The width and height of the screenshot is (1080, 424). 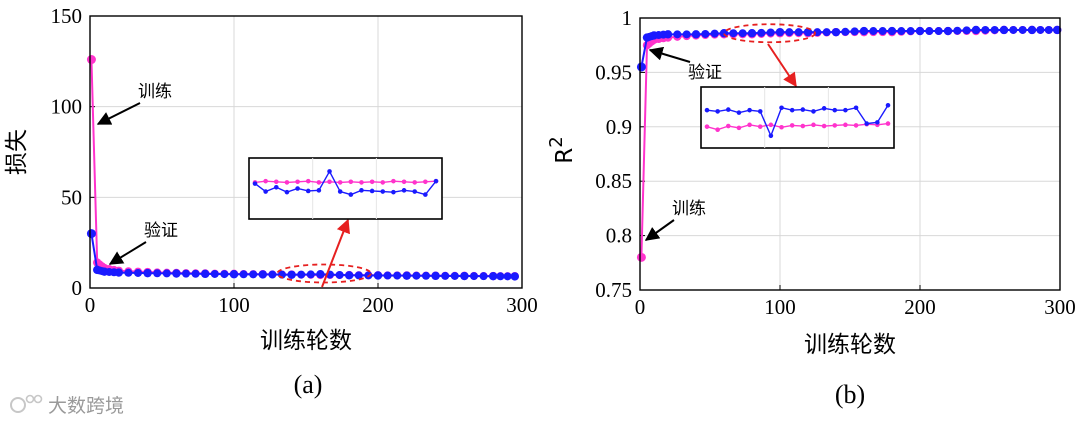 I want to click on x-tick-label: 200, so click(x=920, y=307).